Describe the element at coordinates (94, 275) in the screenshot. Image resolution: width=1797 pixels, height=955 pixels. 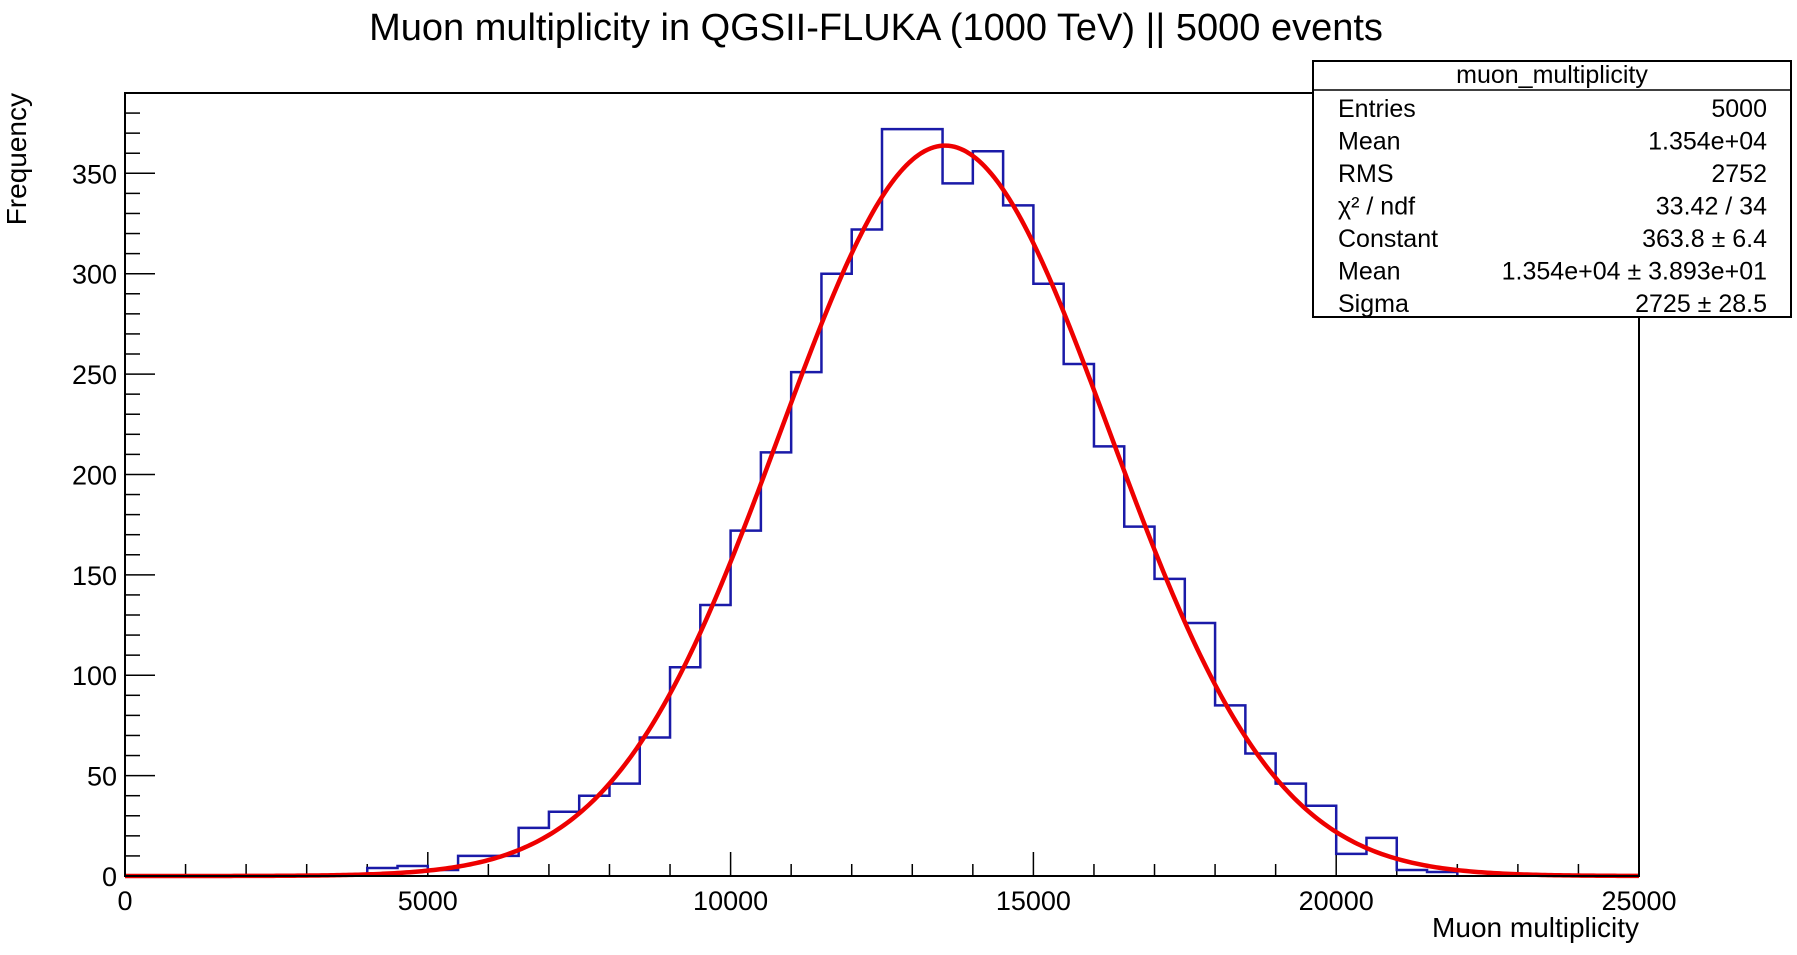
I see `y-tick-label: 300` at that location.